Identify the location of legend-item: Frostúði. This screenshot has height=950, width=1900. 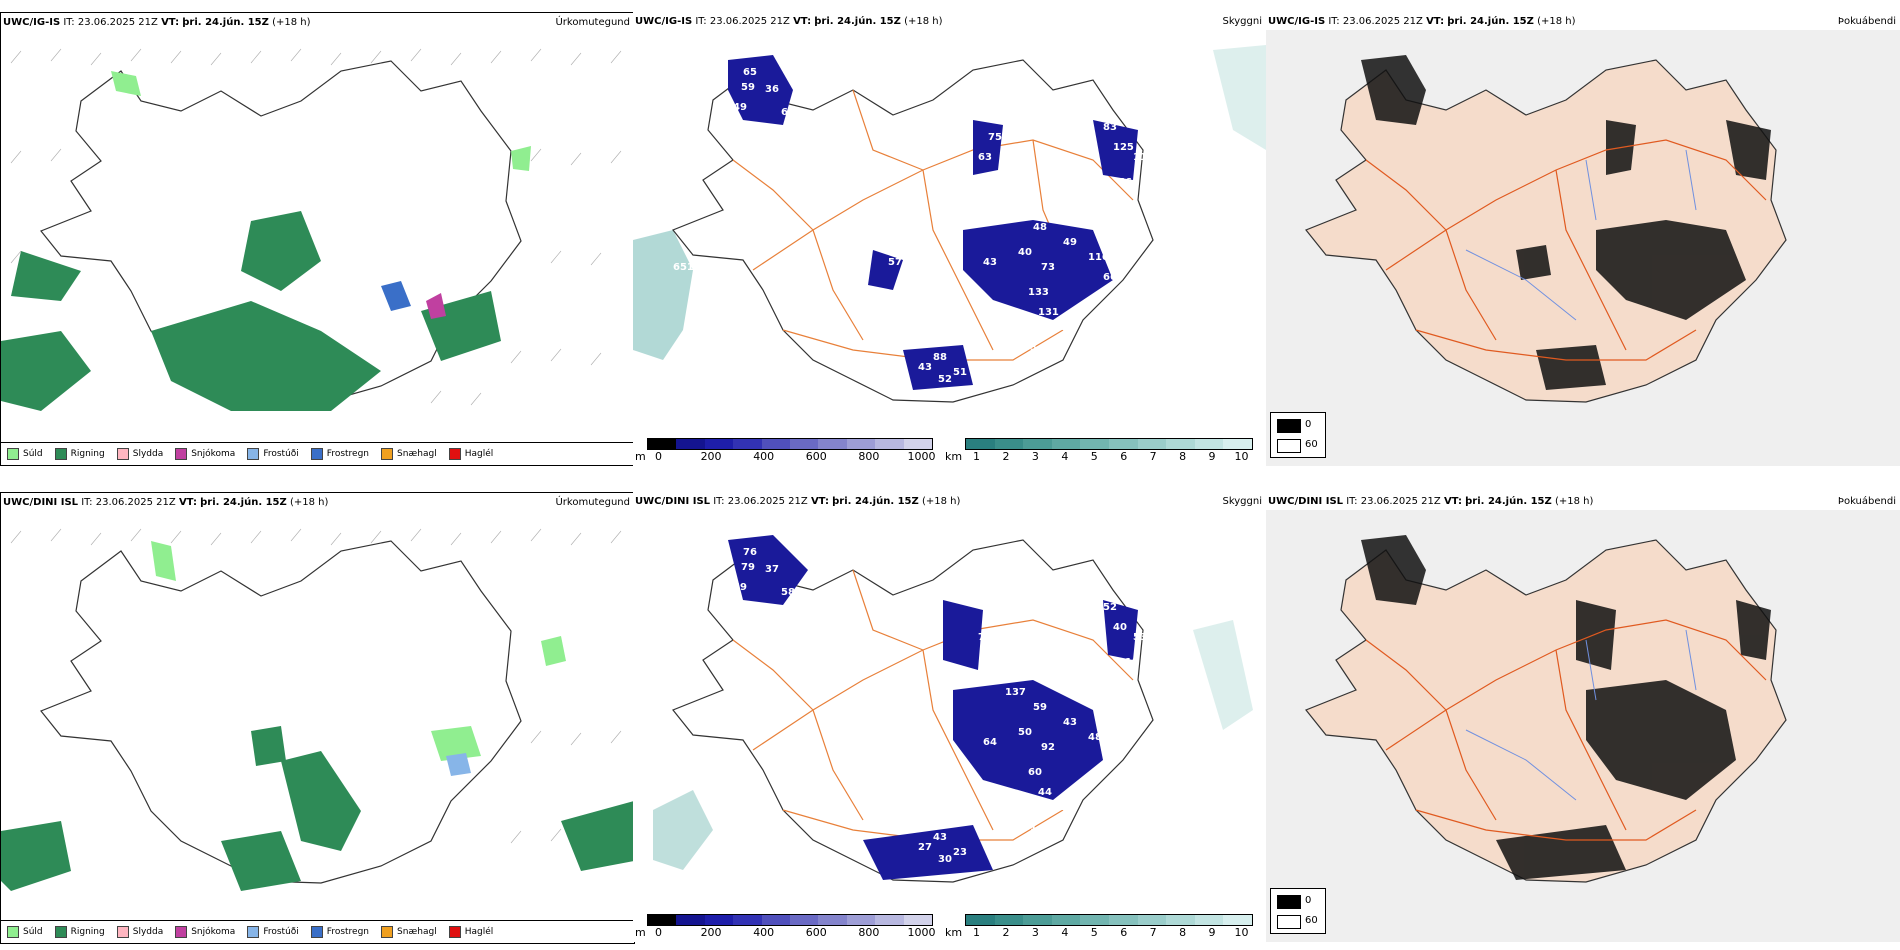
(273, 932).